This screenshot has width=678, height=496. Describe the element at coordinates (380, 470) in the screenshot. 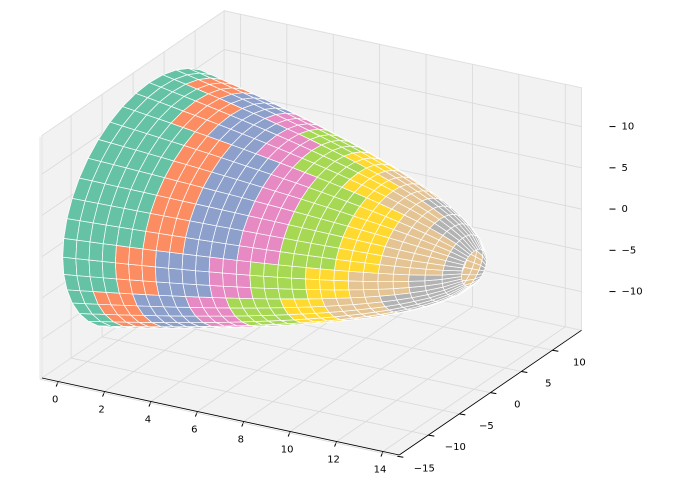

I see `x-tick-label: 14` at that location.